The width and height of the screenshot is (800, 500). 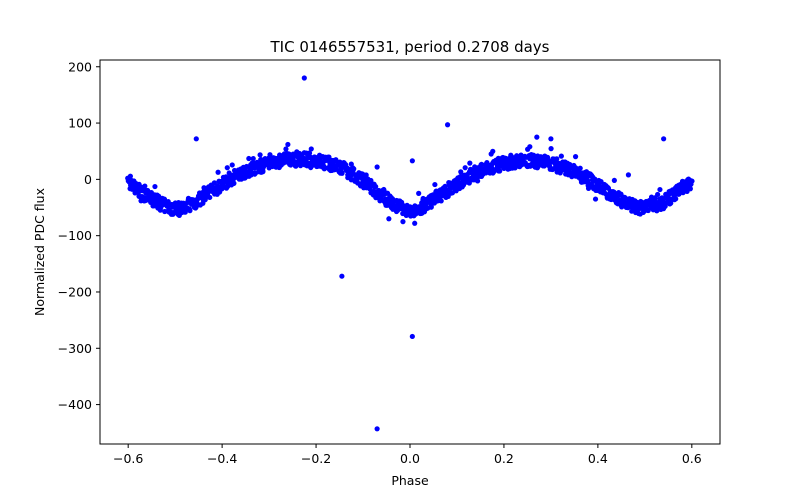 I want to click on x-tick-label: −0.2, so click(x=316, y=458).